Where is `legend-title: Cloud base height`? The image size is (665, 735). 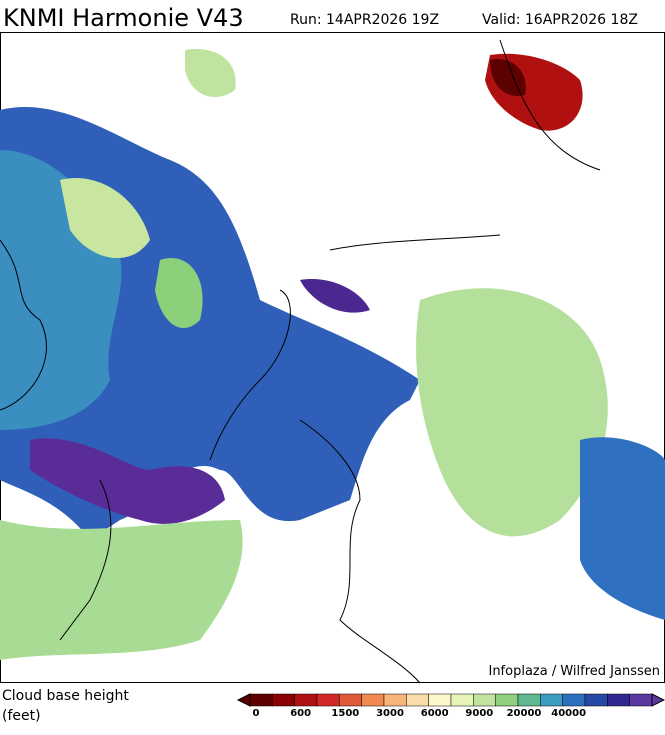 legend-title: Cloud base height is located at coordinates (65, 696).